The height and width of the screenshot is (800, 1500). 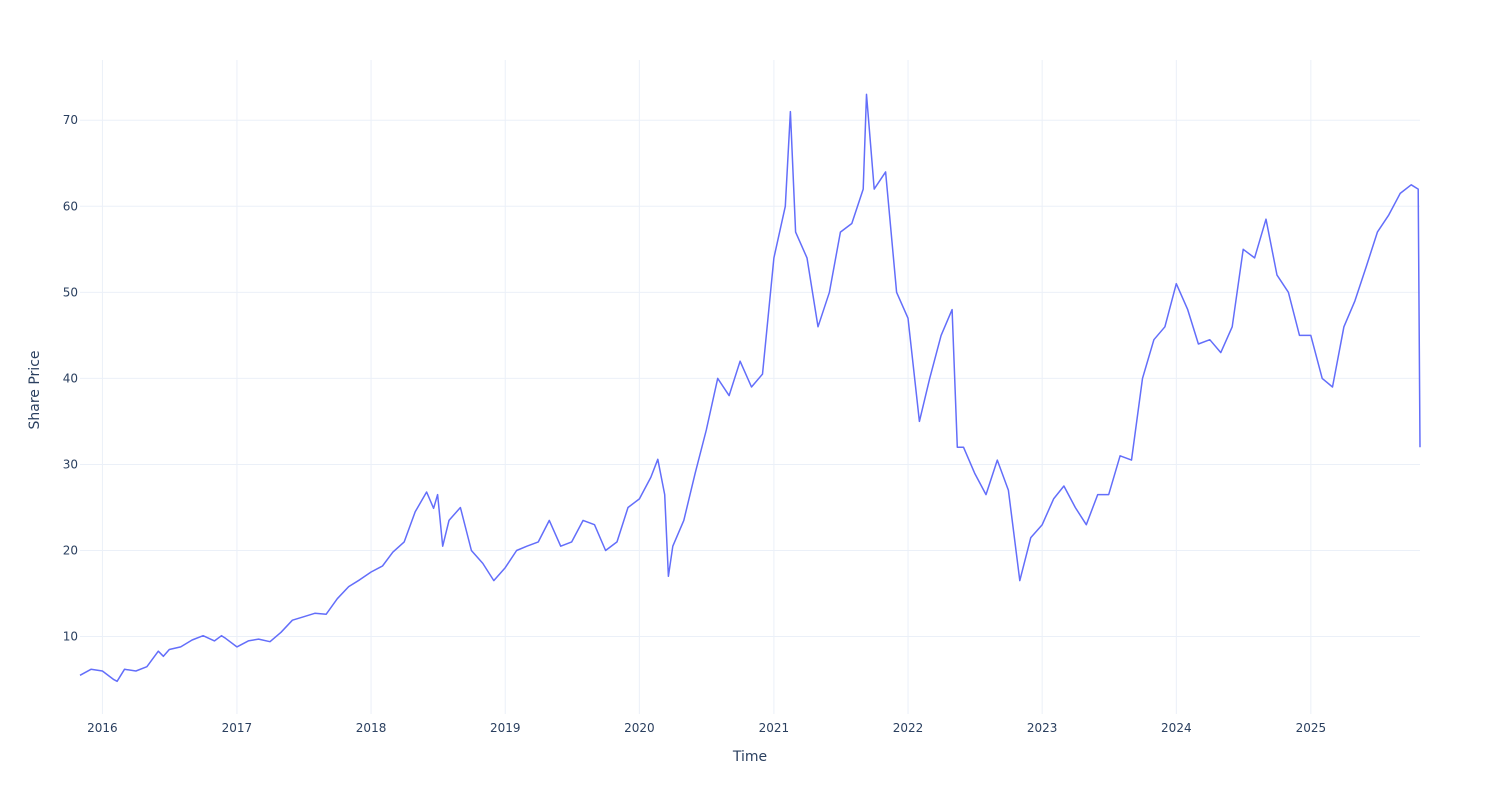 What do you see at coordinates (70, 464) in the screenshot?
I see `y-tick-label: 30` at bounding box center [70, 464].